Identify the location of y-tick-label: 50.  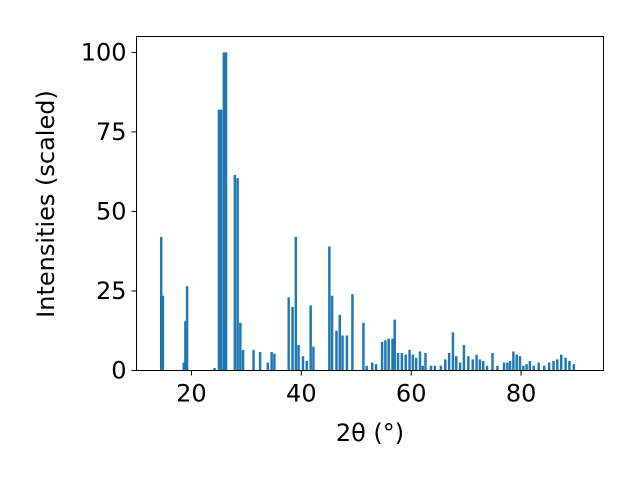
(111, 211).